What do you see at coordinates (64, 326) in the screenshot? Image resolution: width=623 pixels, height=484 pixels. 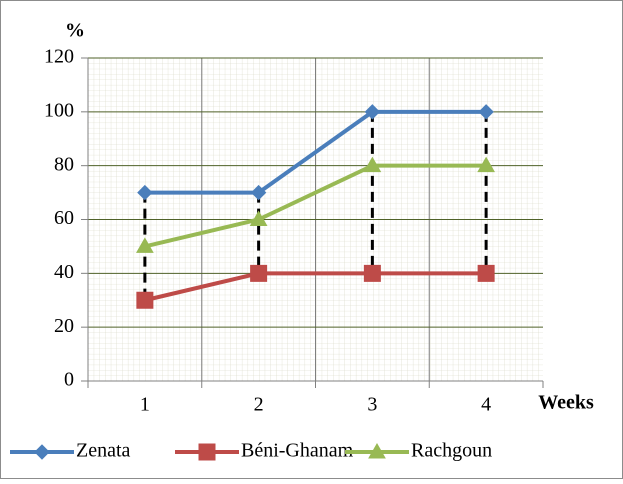 I see `y-tick-label: 20` at bounding box center [64, 326].